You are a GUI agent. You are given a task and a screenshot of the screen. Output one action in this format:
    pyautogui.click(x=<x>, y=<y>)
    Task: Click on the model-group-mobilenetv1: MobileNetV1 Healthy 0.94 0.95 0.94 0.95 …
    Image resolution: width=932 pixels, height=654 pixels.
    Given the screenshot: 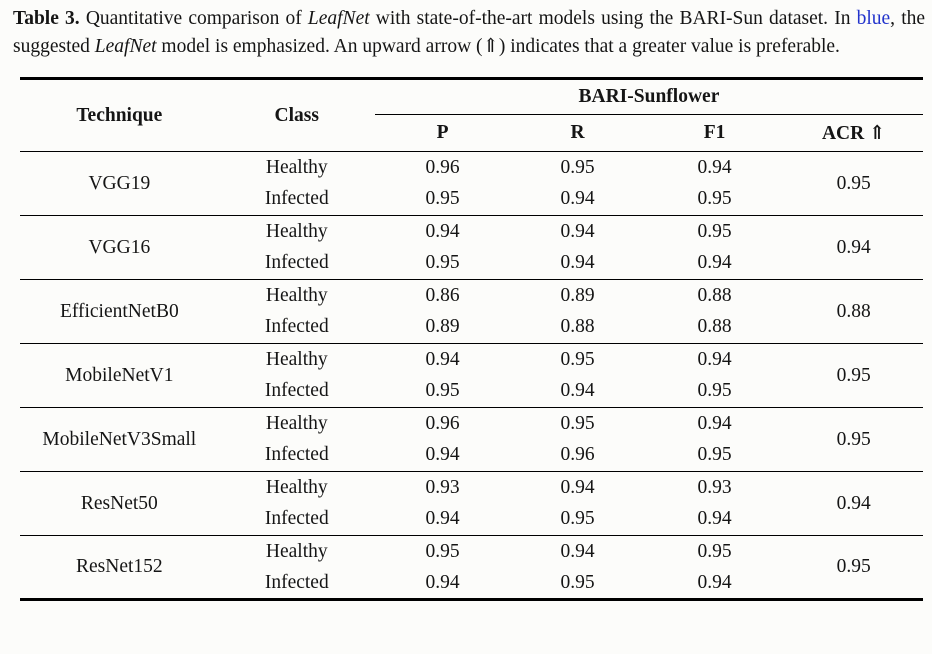 What is the action you would take?
    pyautogui.click(x=471, y=375)
    